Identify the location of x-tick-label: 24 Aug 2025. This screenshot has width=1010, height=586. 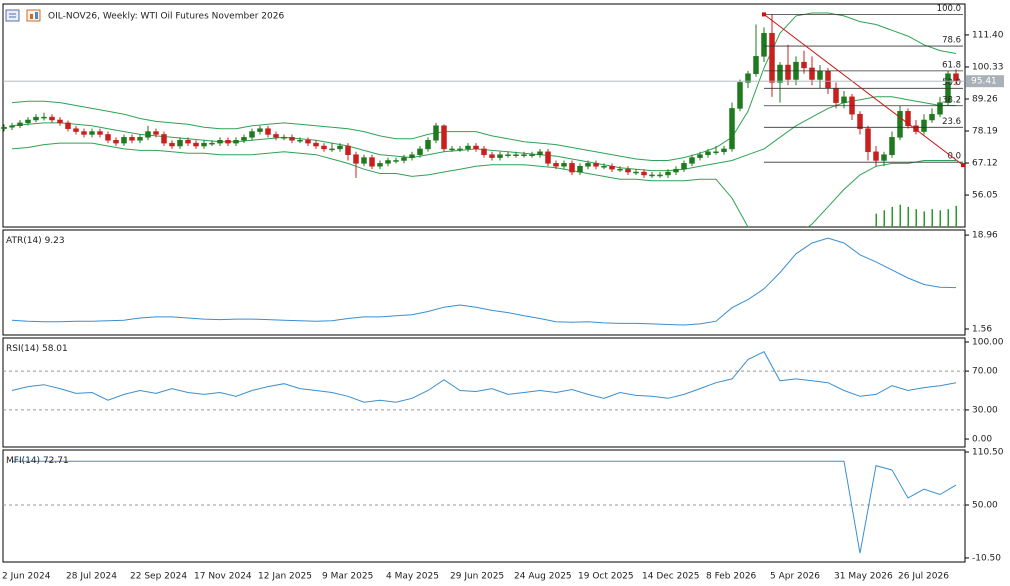
(543, 577).